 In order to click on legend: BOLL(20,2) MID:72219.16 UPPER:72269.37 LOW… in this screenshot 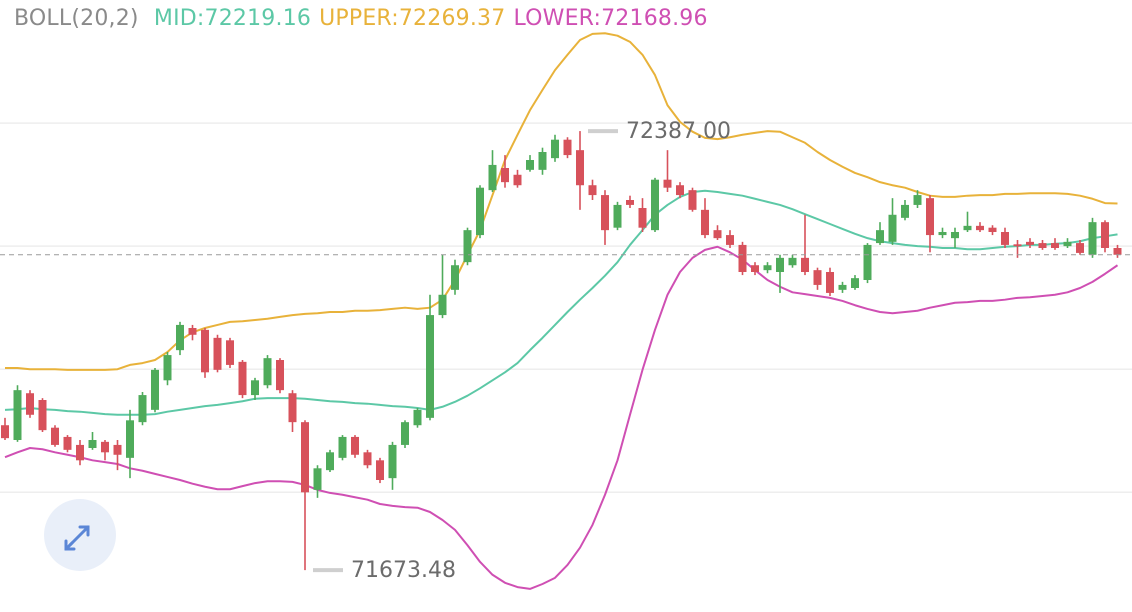, I will do `click(365, 18)`.